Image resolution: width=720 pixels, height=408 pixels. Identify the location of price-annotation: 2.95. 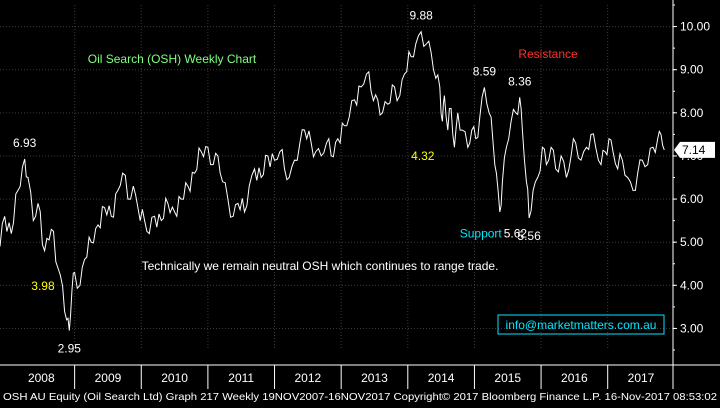
(70, 349).